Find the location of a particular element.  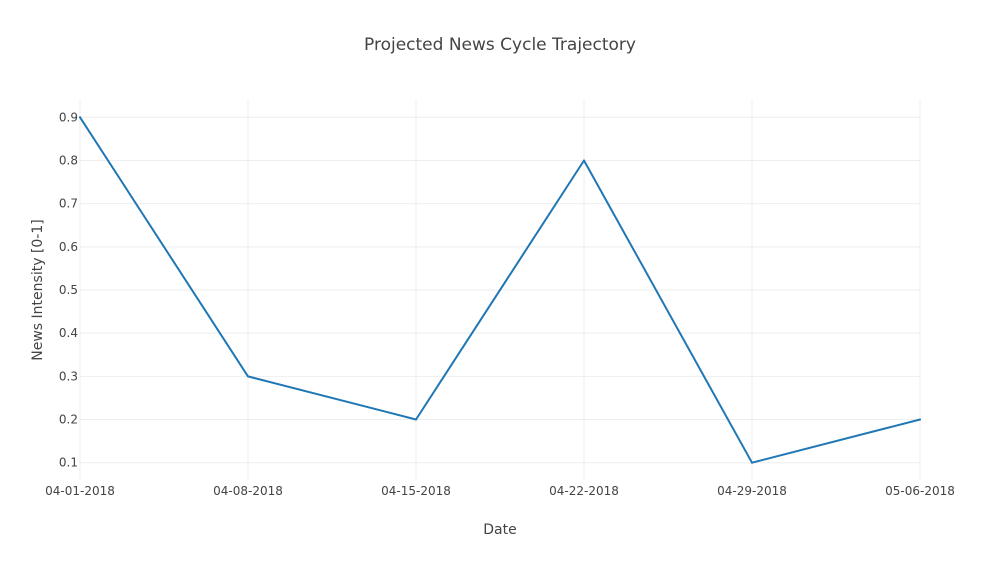

x-tick-label: 04-29-2018 is located at coordinates (752, 491).